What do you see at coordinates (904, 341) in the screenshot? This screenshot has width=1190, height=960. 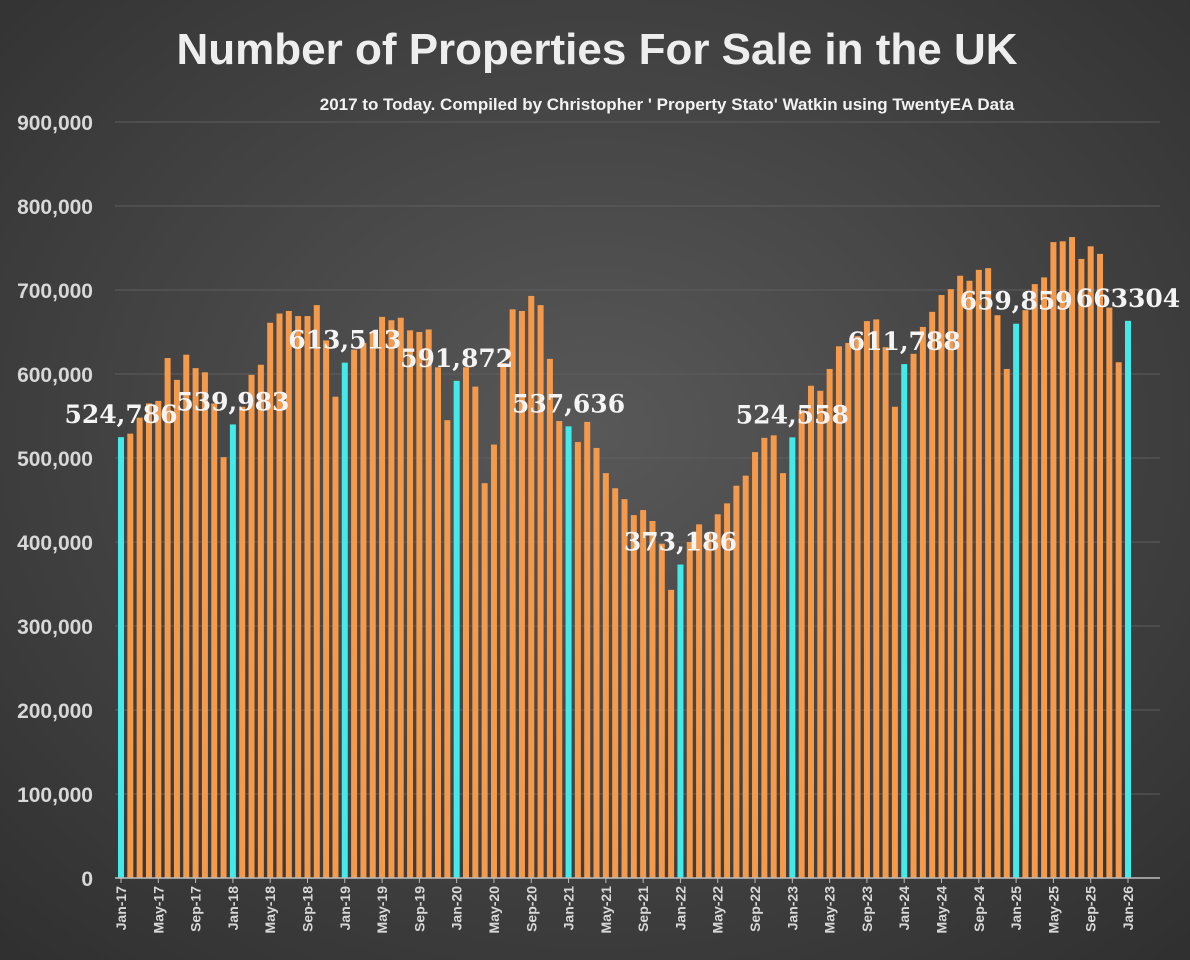 I see `data-label: 611,788` at bounding box center [904, 341].